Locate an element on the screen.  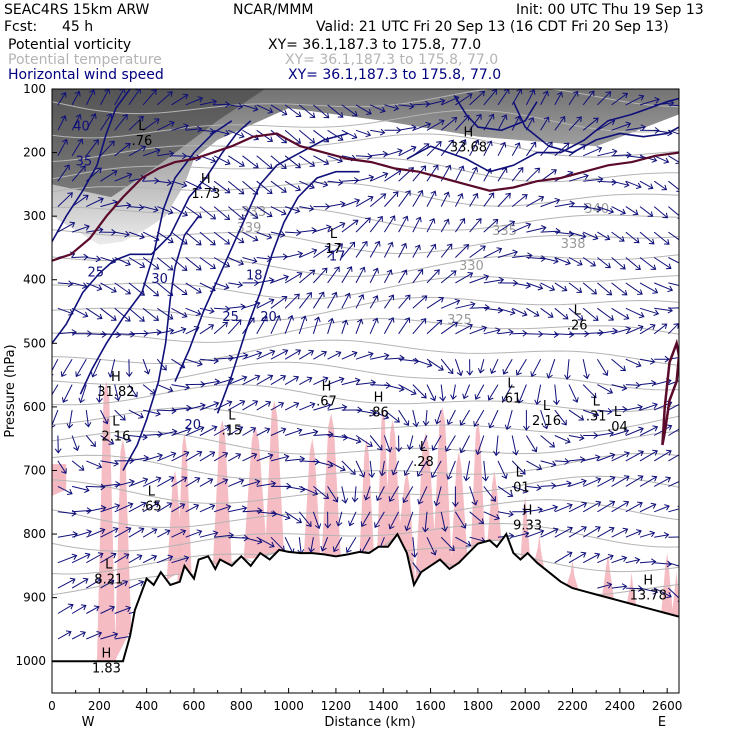
x-tick-label: 1400 is located at coordinates (383, 706).